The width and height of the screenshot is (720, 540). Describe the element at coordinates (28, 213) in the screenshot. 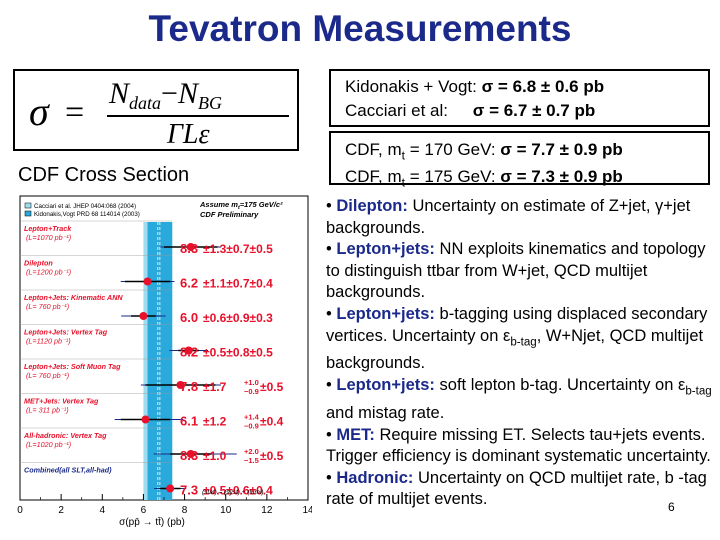

I see `legend-swatch-kidonakis` at that location.